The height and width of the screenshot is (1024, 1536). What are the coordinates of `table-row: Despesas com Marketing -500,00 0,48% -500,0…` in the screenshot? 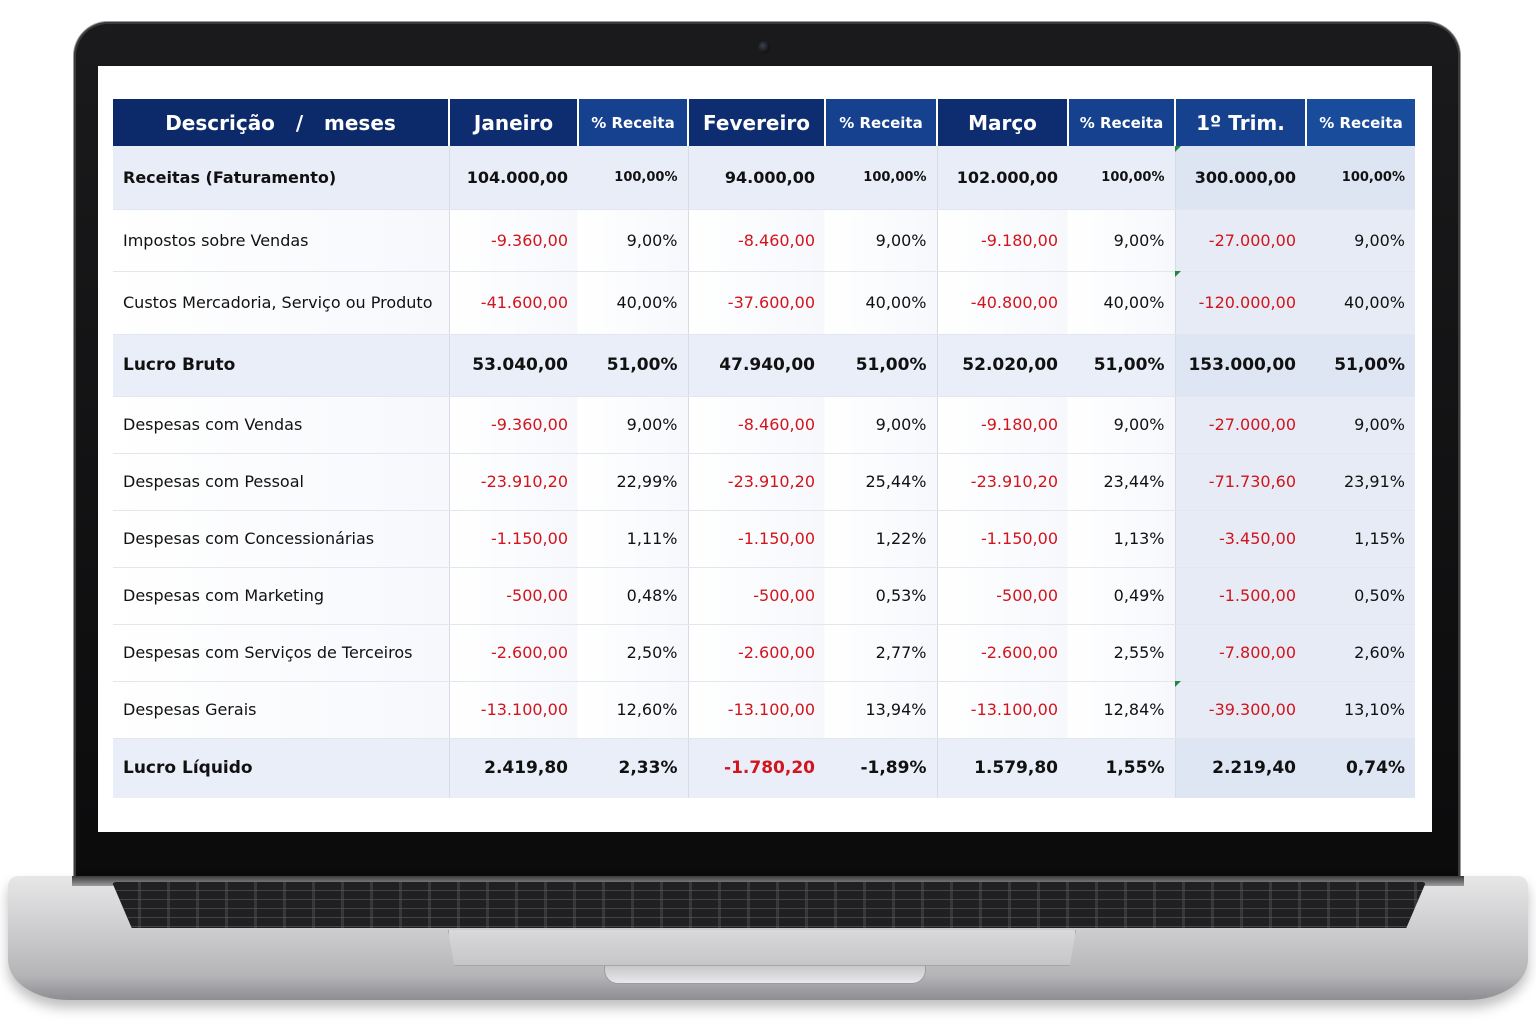 It's located at (764, 596).